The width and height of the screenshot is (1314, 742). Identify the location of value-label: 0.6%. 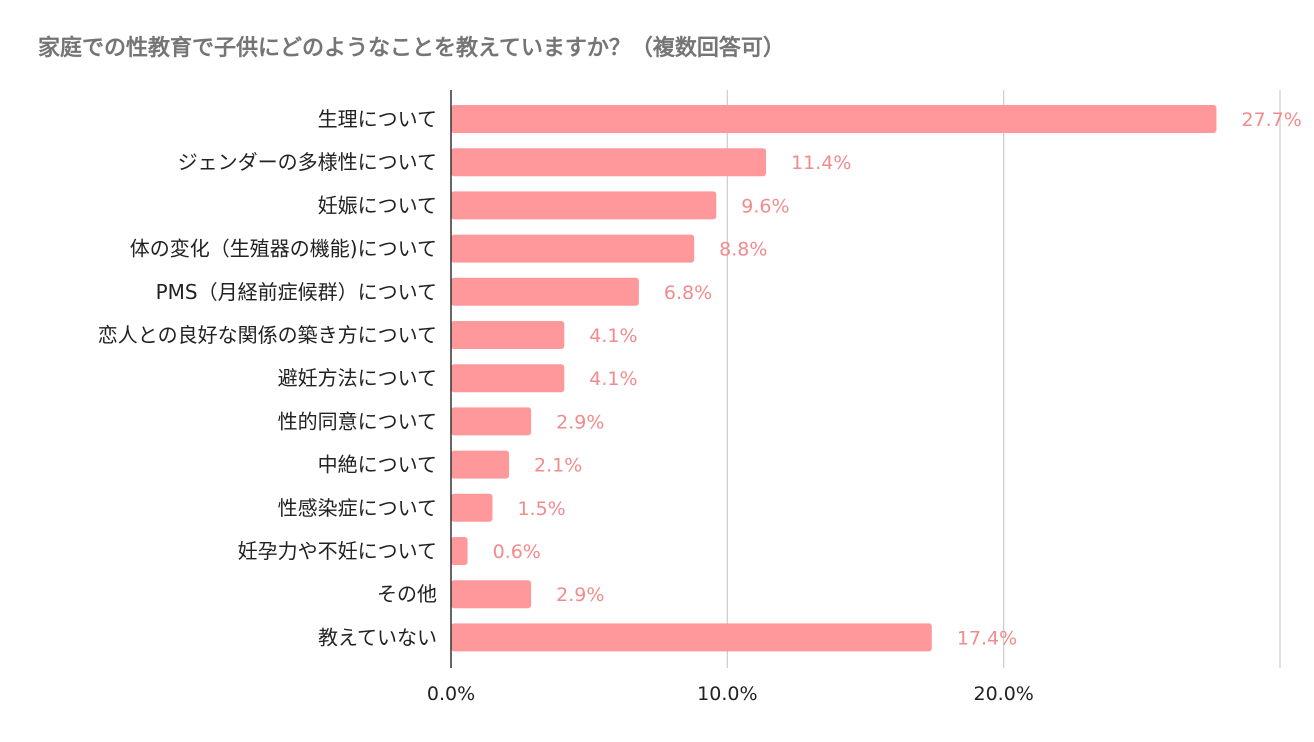
(517, 552).